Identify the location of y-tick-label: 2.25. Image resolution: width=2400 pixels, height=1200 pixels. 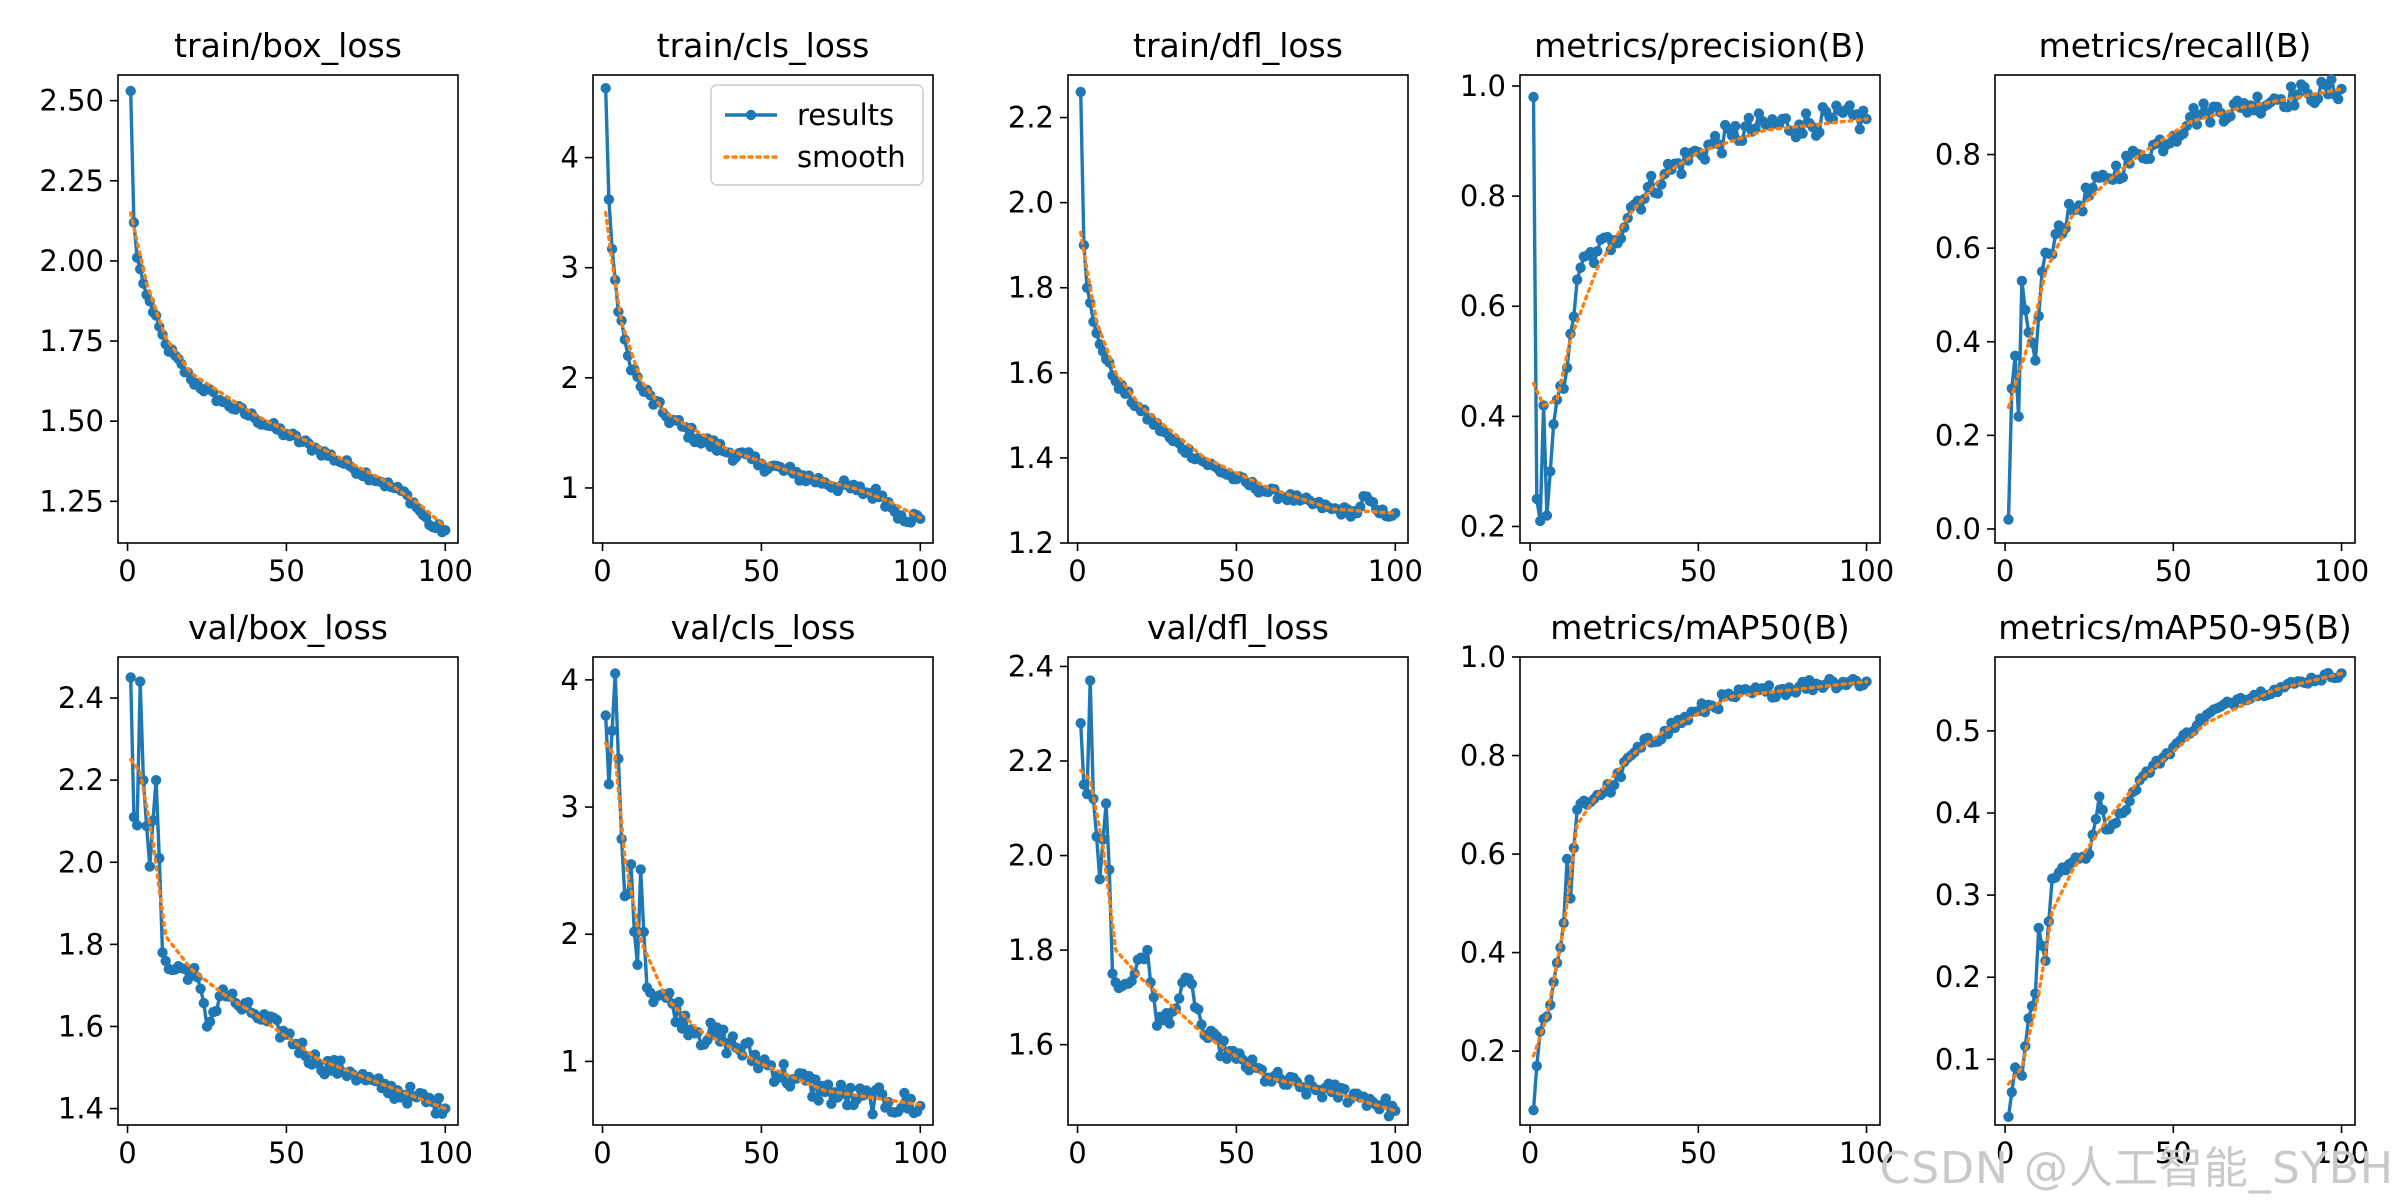
(71, 181).